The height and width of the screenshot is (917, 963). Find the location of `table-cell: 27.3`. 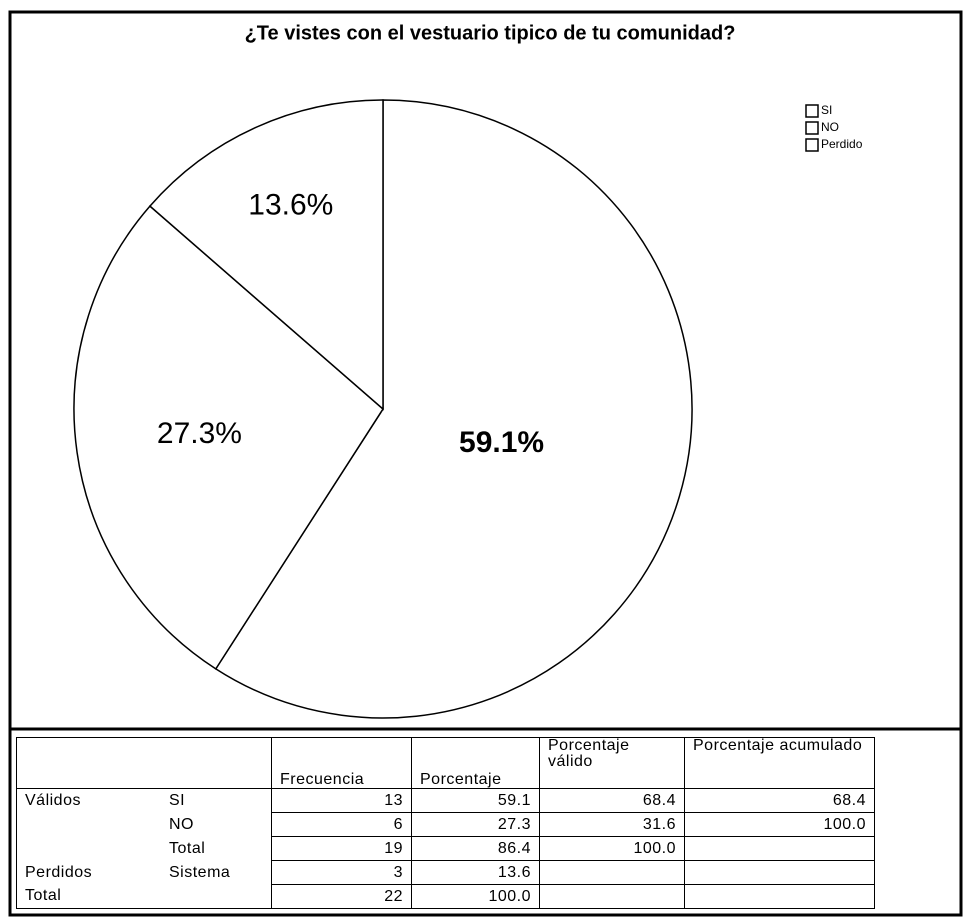

table-cell: 27.3 is located at coordinates (475, 824).